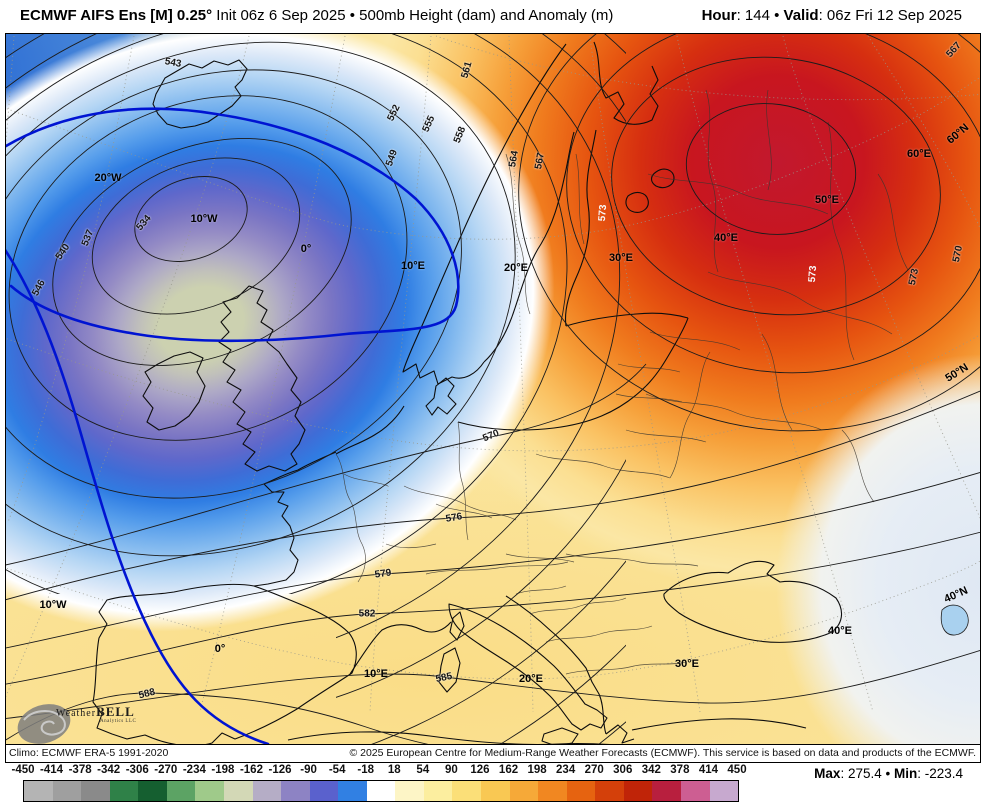  Describe the element at coordinates (23, 770) in the screenshot. I see `colorbar-tick: -450` at that location.